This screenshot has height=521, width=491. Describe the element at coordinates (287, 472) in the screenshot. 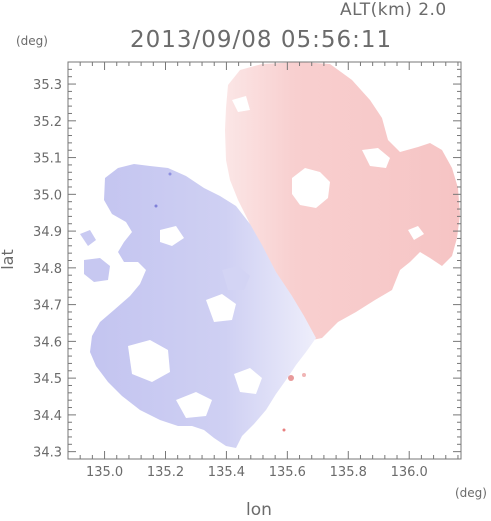

I see `x-tick-label: 135.6` at that location.